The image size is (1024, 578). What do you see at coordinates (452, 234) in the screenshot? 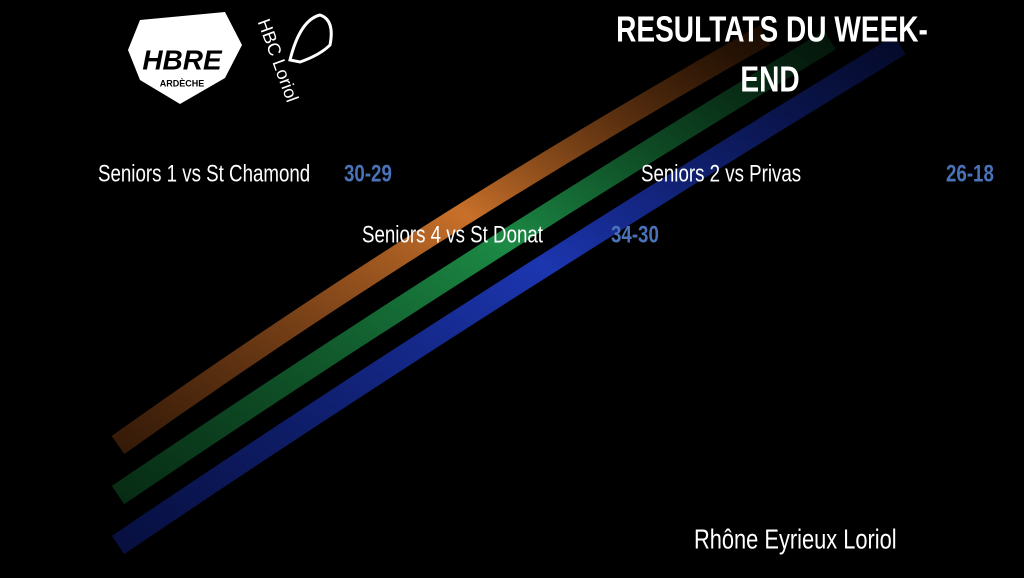
I see `match-label: Seniors 4 vs St Donat` at bounding box center [452, 234].